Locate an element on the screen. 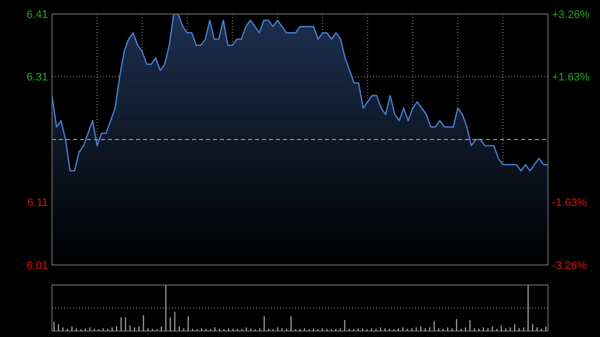 Image resolution: width=600 pixels, height=337 pixels. y-tick-label: 6.11 is located at coordinates (37, 203).